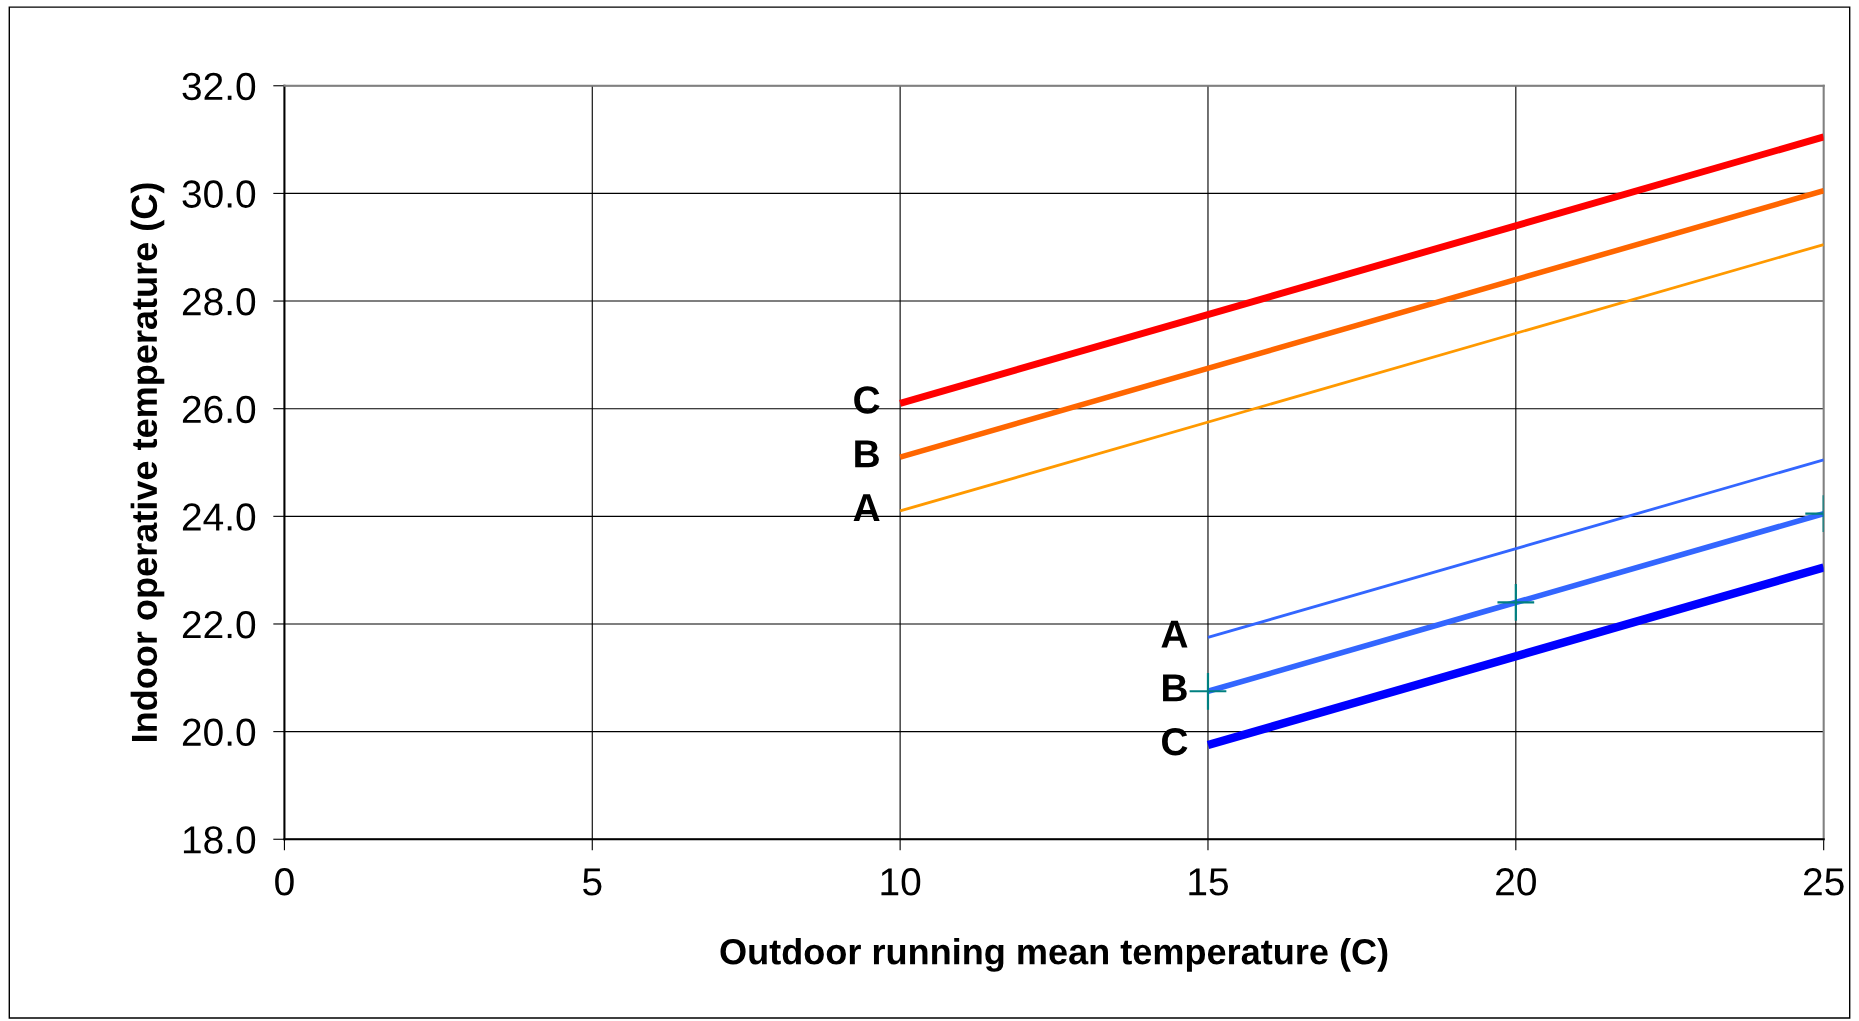 Image resolution: width=1859 pixels, height=1021 pixels. I want to click on x-tick-label: 0, so click(284, 882).